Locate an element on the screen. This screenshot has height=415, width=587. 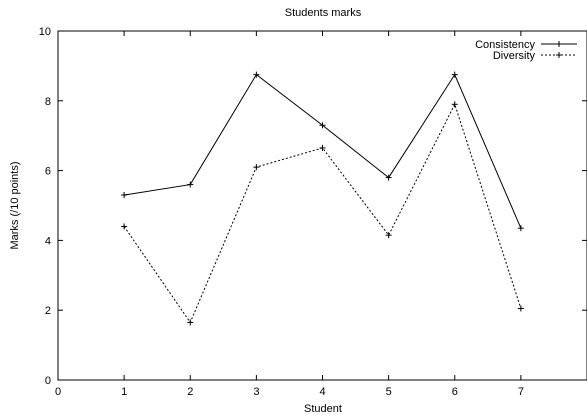
x-tick-label: 7 is located at coordinates (521, 392).